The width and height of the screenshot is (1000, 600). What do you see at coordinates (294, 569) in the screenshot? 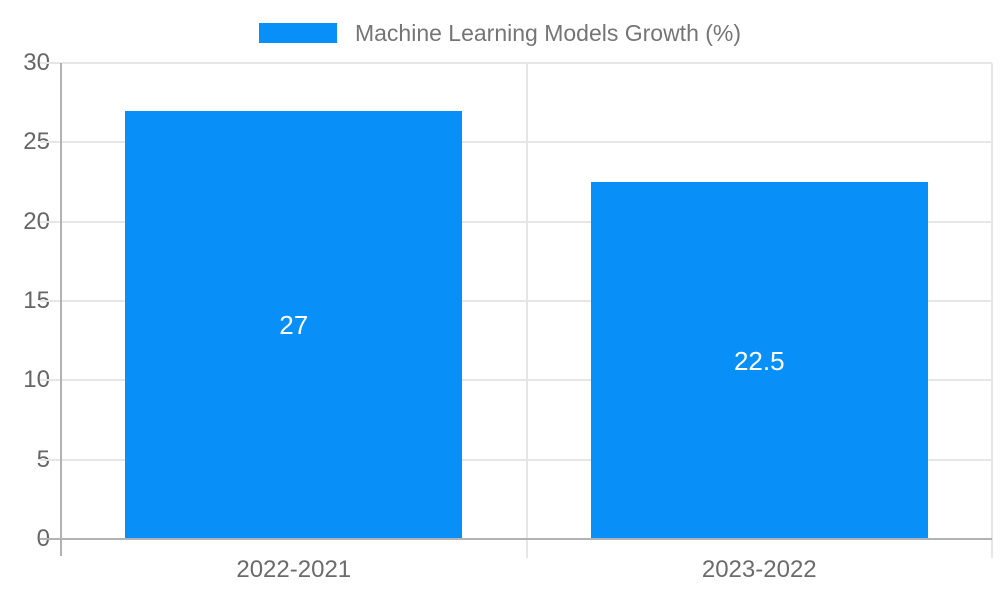
I see `x-category-label: 2022-2021` at bounding box center [294, 569].